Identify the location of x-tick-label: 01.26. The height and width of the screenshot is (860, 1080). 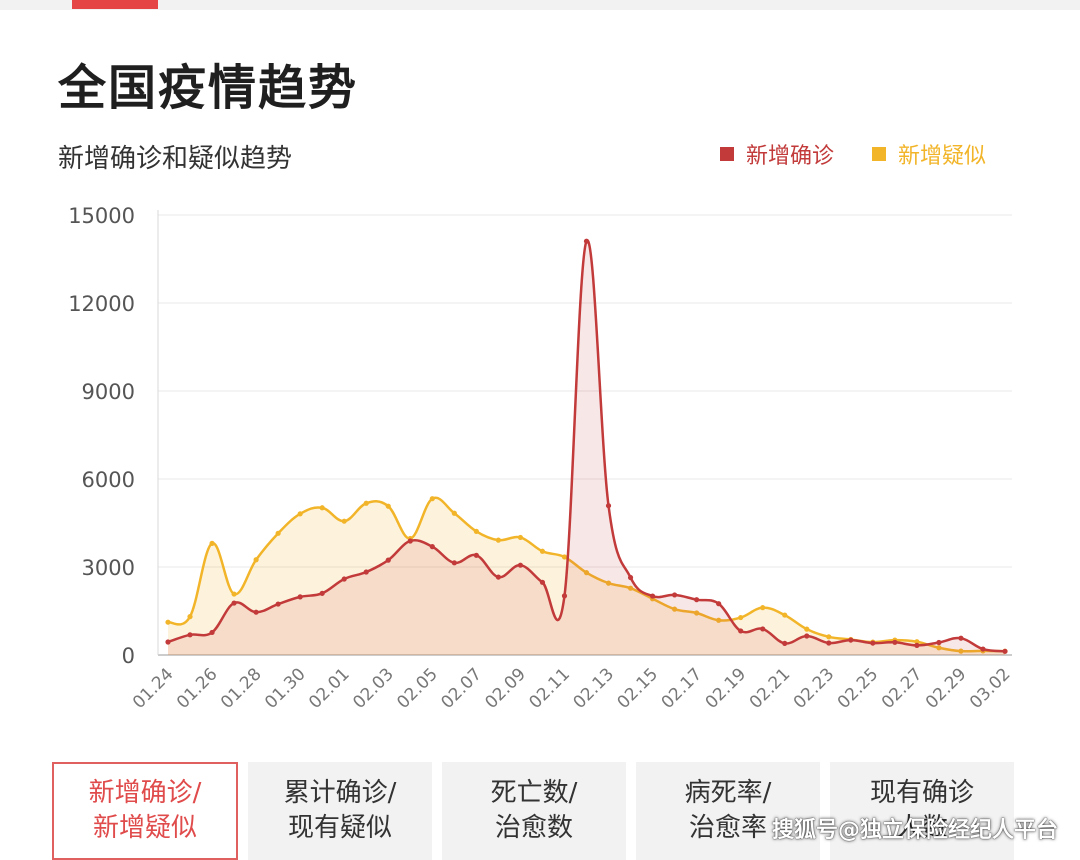
(197, 688).